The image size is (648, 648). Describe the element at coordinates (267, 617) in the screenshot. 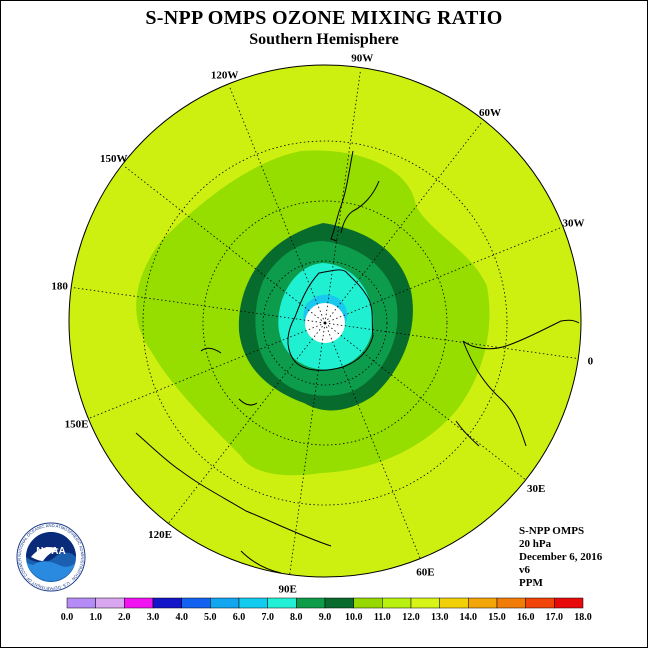

I see `color-scale-tick-label: 7.0` at that location.